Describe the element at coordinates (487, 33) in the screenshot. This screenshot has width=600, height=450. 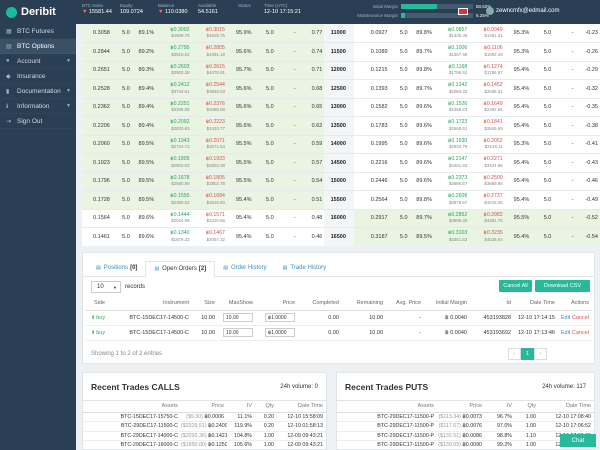
I see `put-ask: ฿0.0949 $1361.31` at that location.